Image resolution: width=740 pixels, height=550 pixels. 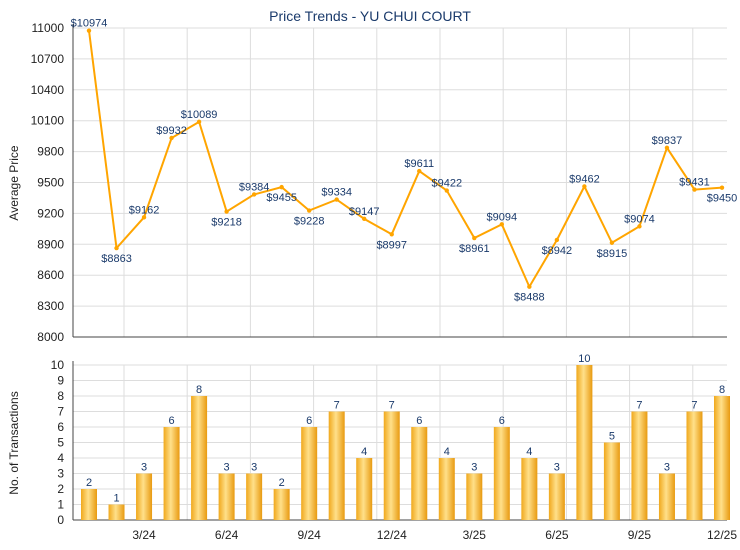 What do you see at coordinates (475, 535) in the screenshot?
I see `x-tick-label: 3/25` at bounding box center [475, 535].